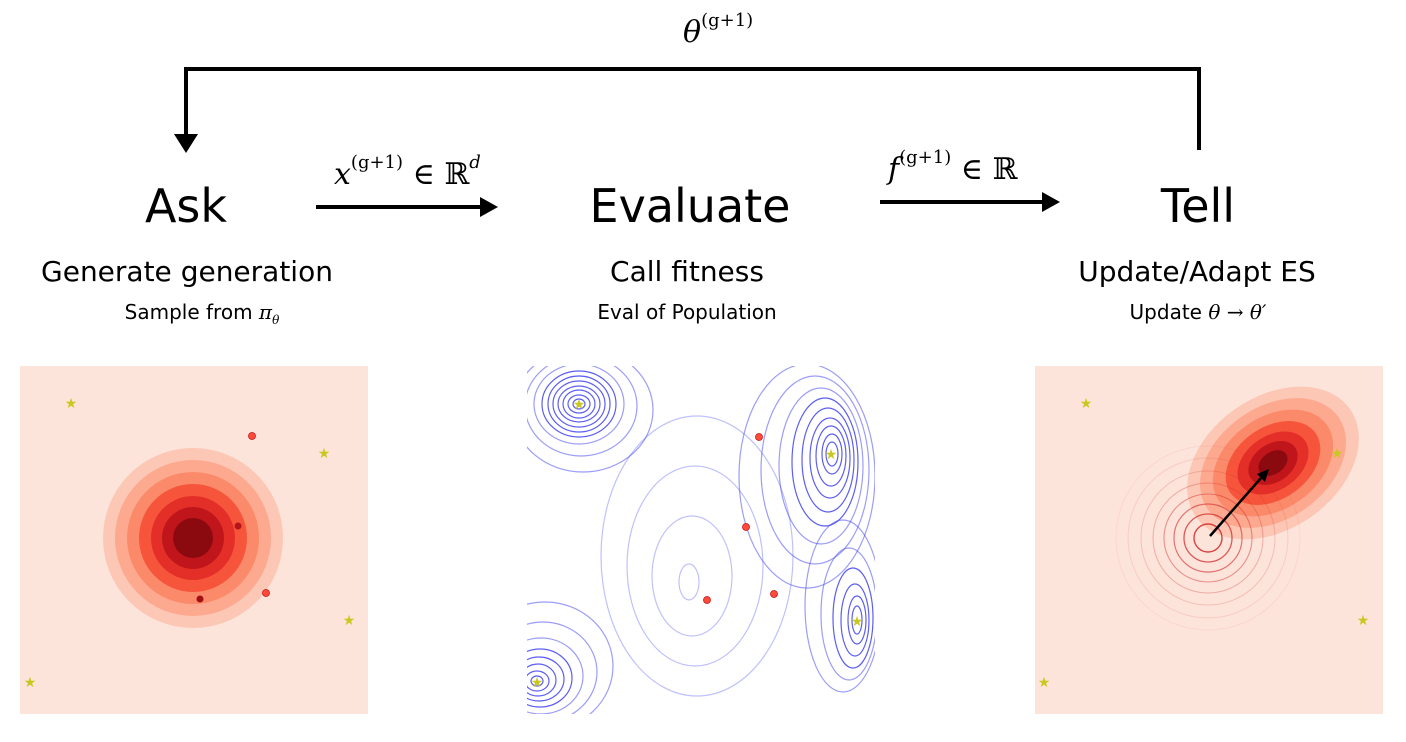 Image resolution: width=1406 pixels, height=742 pixels. I want to click on tell-update-panel: ★ ★ ★ ★, so click(1209, 540).